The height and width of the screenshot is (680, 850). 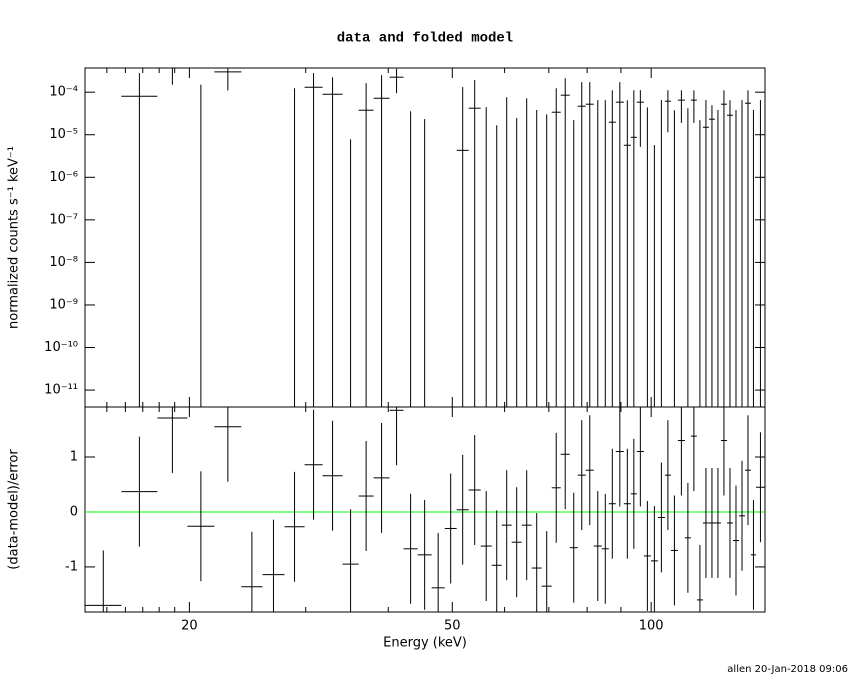 I want to click on y-tick-label: 0, so click(x=74, y=511).